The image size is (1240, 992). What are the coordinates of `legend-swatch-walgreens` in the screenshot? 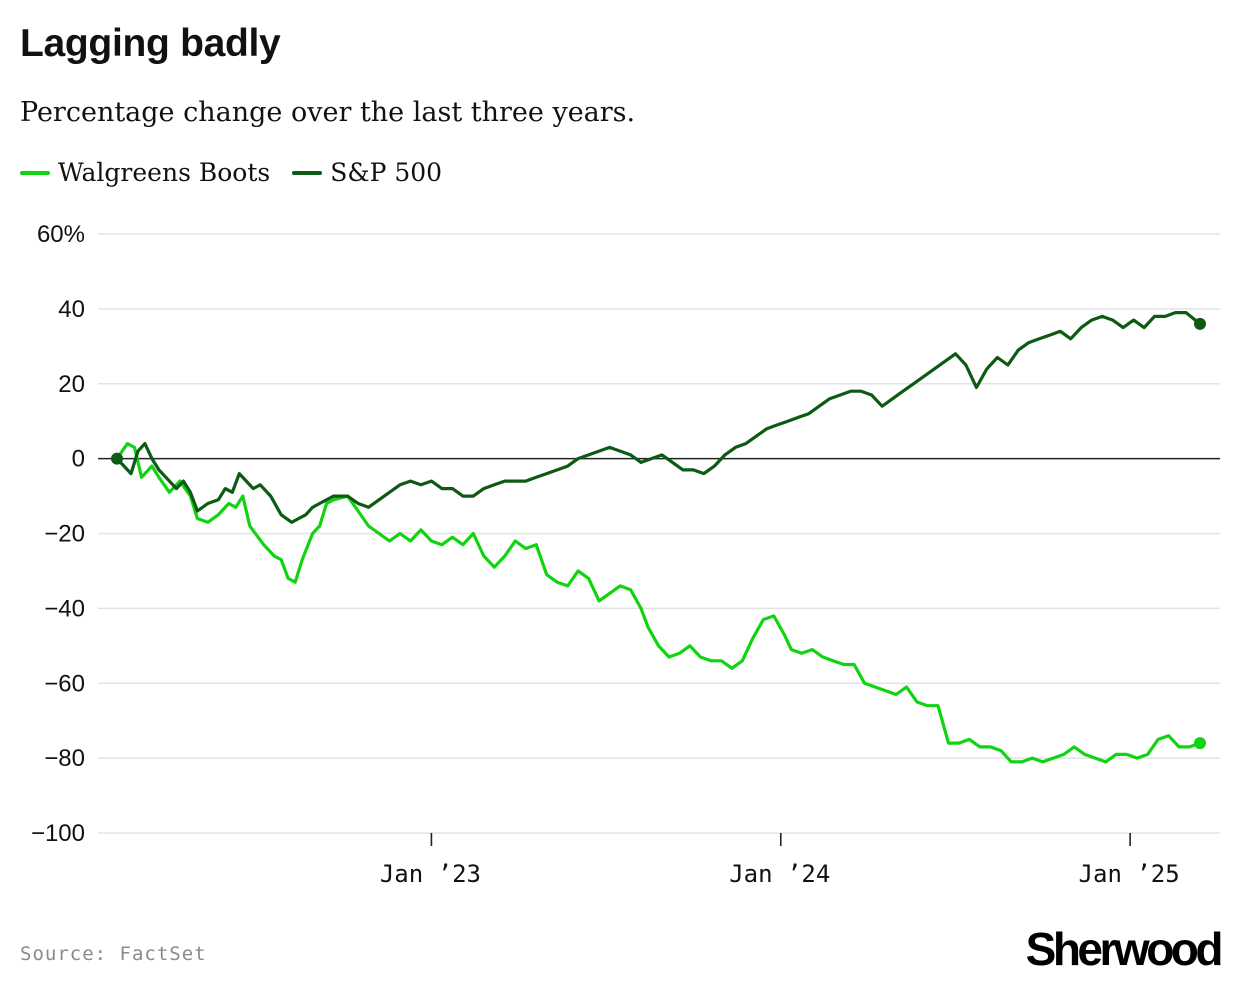 It's located at (35, 172).